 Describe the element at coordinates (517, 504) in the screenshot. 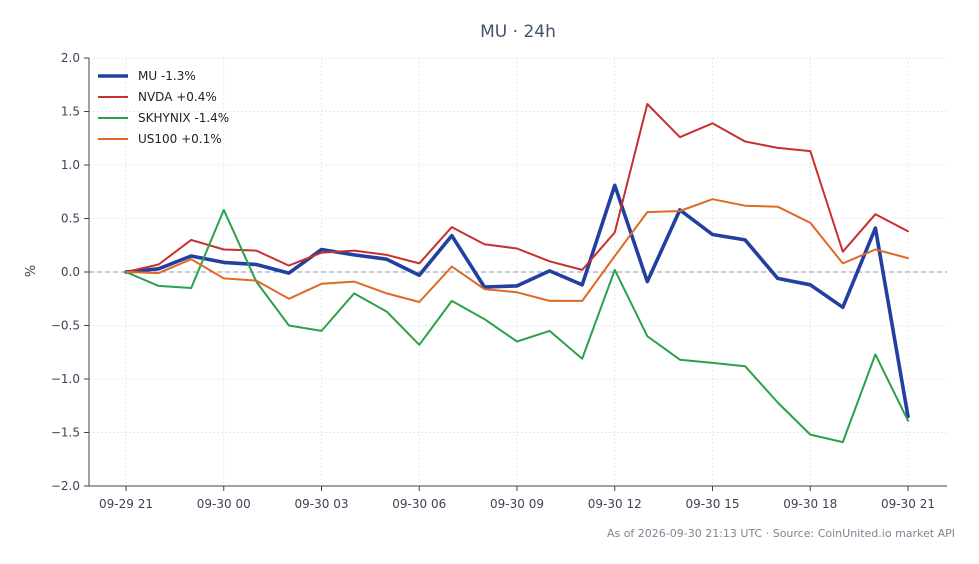

I see `x-tick-label: 09-30 09` at that location.